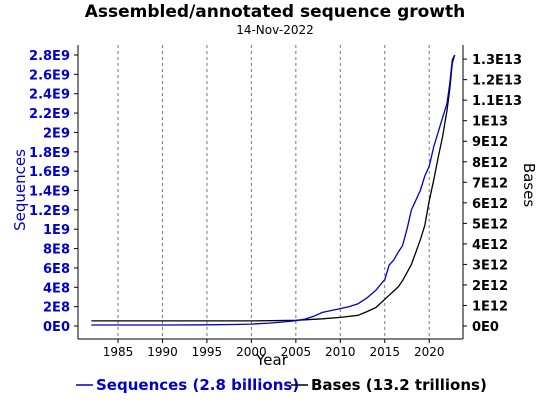 Image resolution: width=550 pixels, height=400 pixels. I want to click on chart-title: Assembled/annotated sequence growth, so click(275, 12).